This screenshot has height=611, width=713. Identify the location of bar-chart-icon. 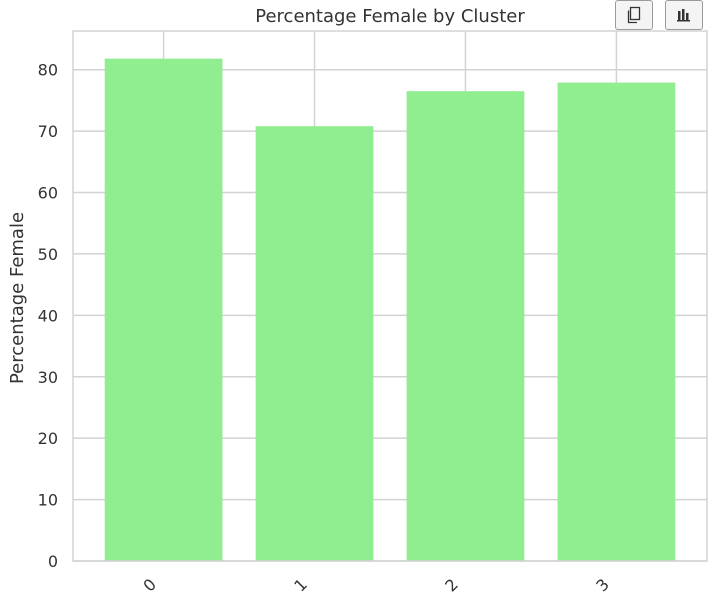
(684, 15).